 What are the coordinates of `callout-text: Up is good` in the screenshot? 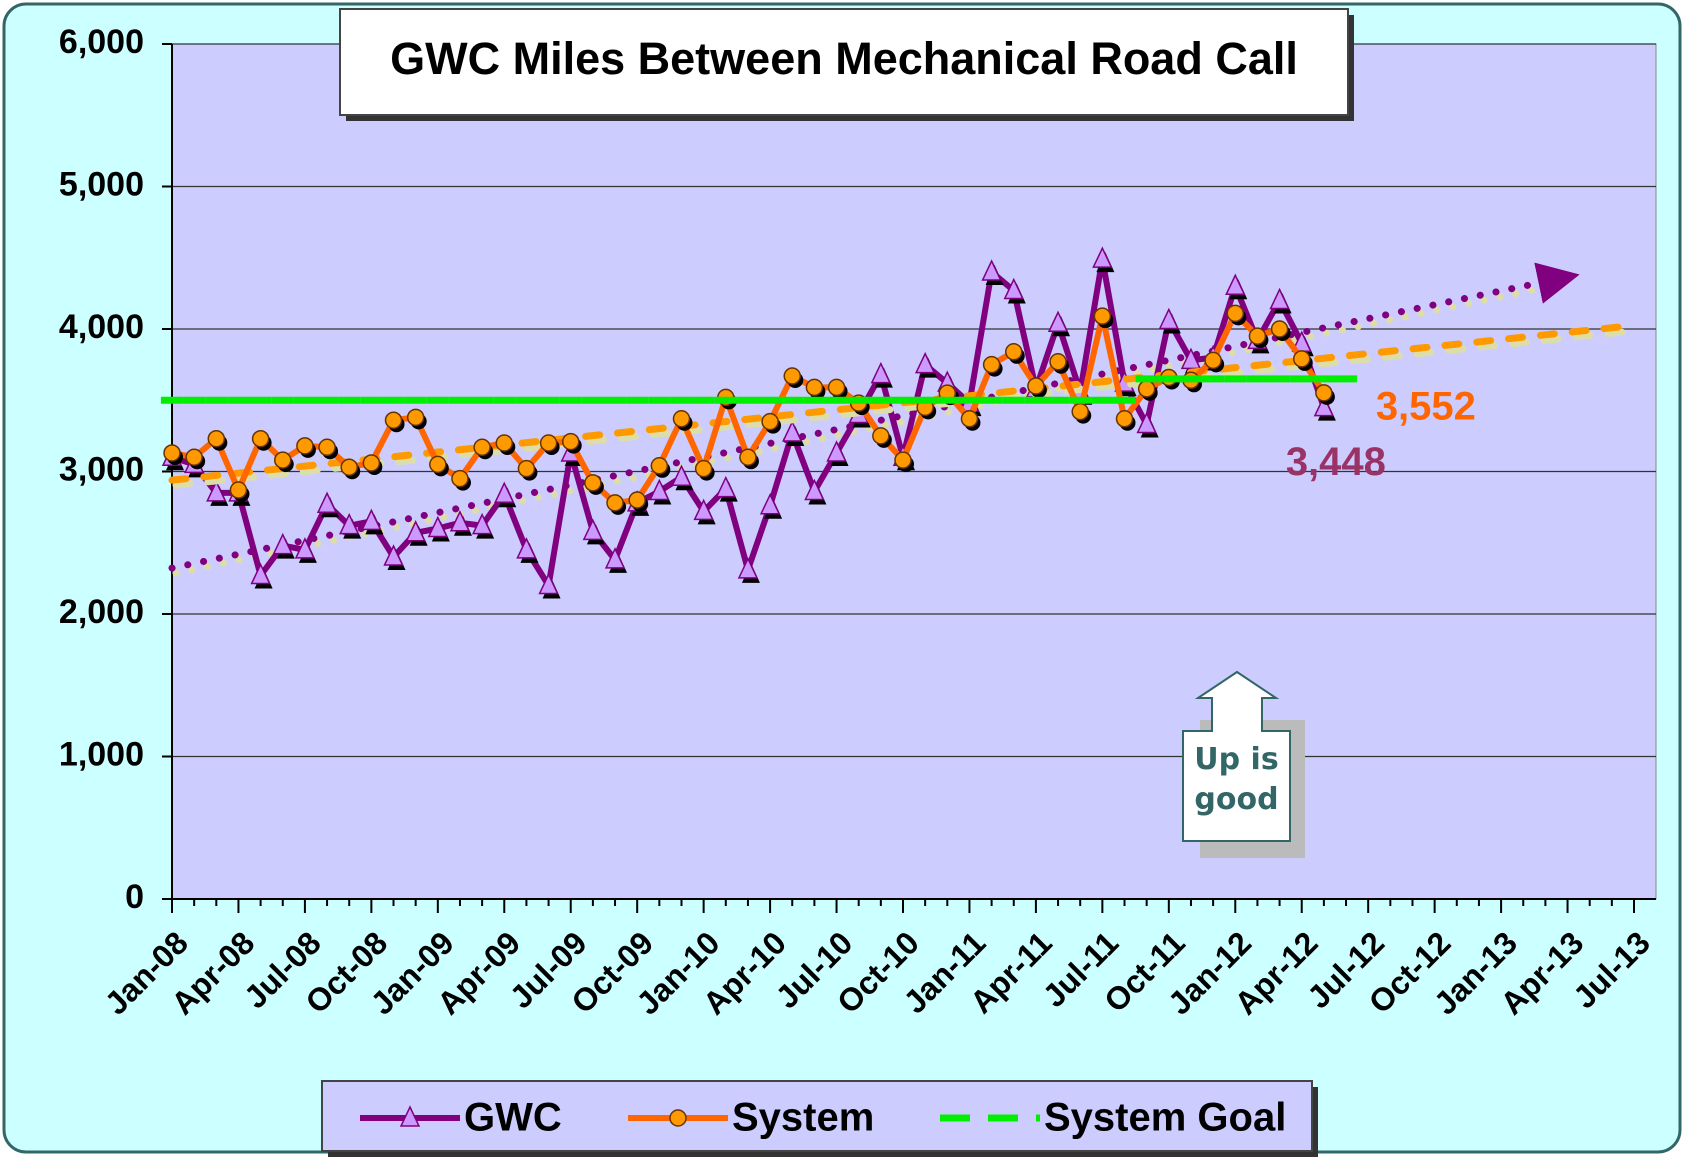 It's located at (1236, 779).